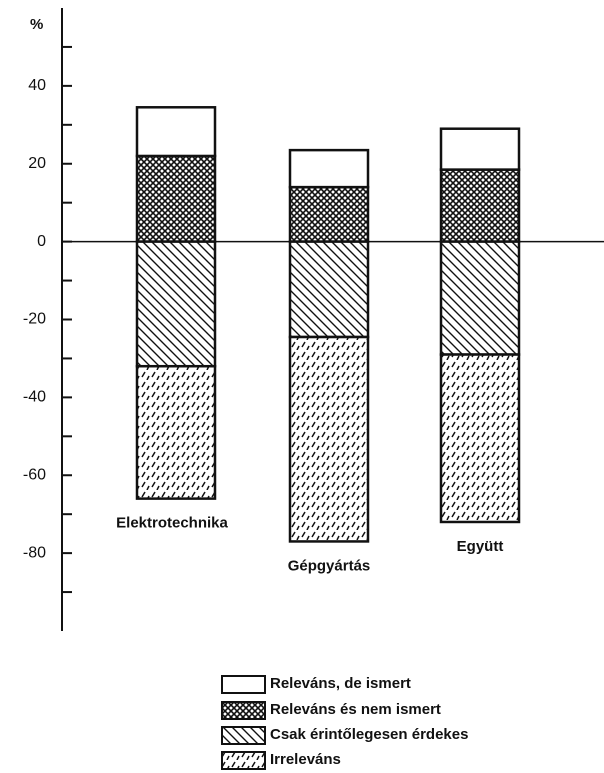 This screenshot has height=773, width=604. What do you see at coordinates (37, 85) in the screenshot?
I see `y-tick-label: 40` at bounding box center [37, 85].